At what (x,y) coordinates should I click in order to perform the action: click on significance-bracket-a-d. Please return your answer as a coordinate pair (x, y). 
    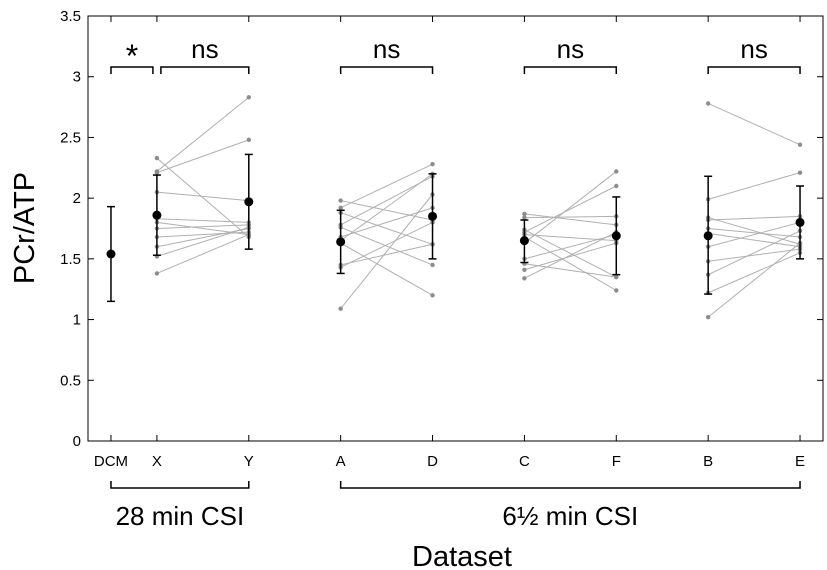
    Looking at the image, I should click on (386, 70).